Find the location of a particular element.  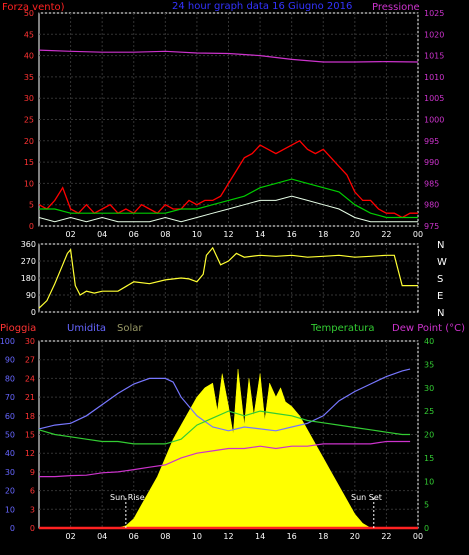

humidity-y-tick: 10 is located at coordinates (10, 509).